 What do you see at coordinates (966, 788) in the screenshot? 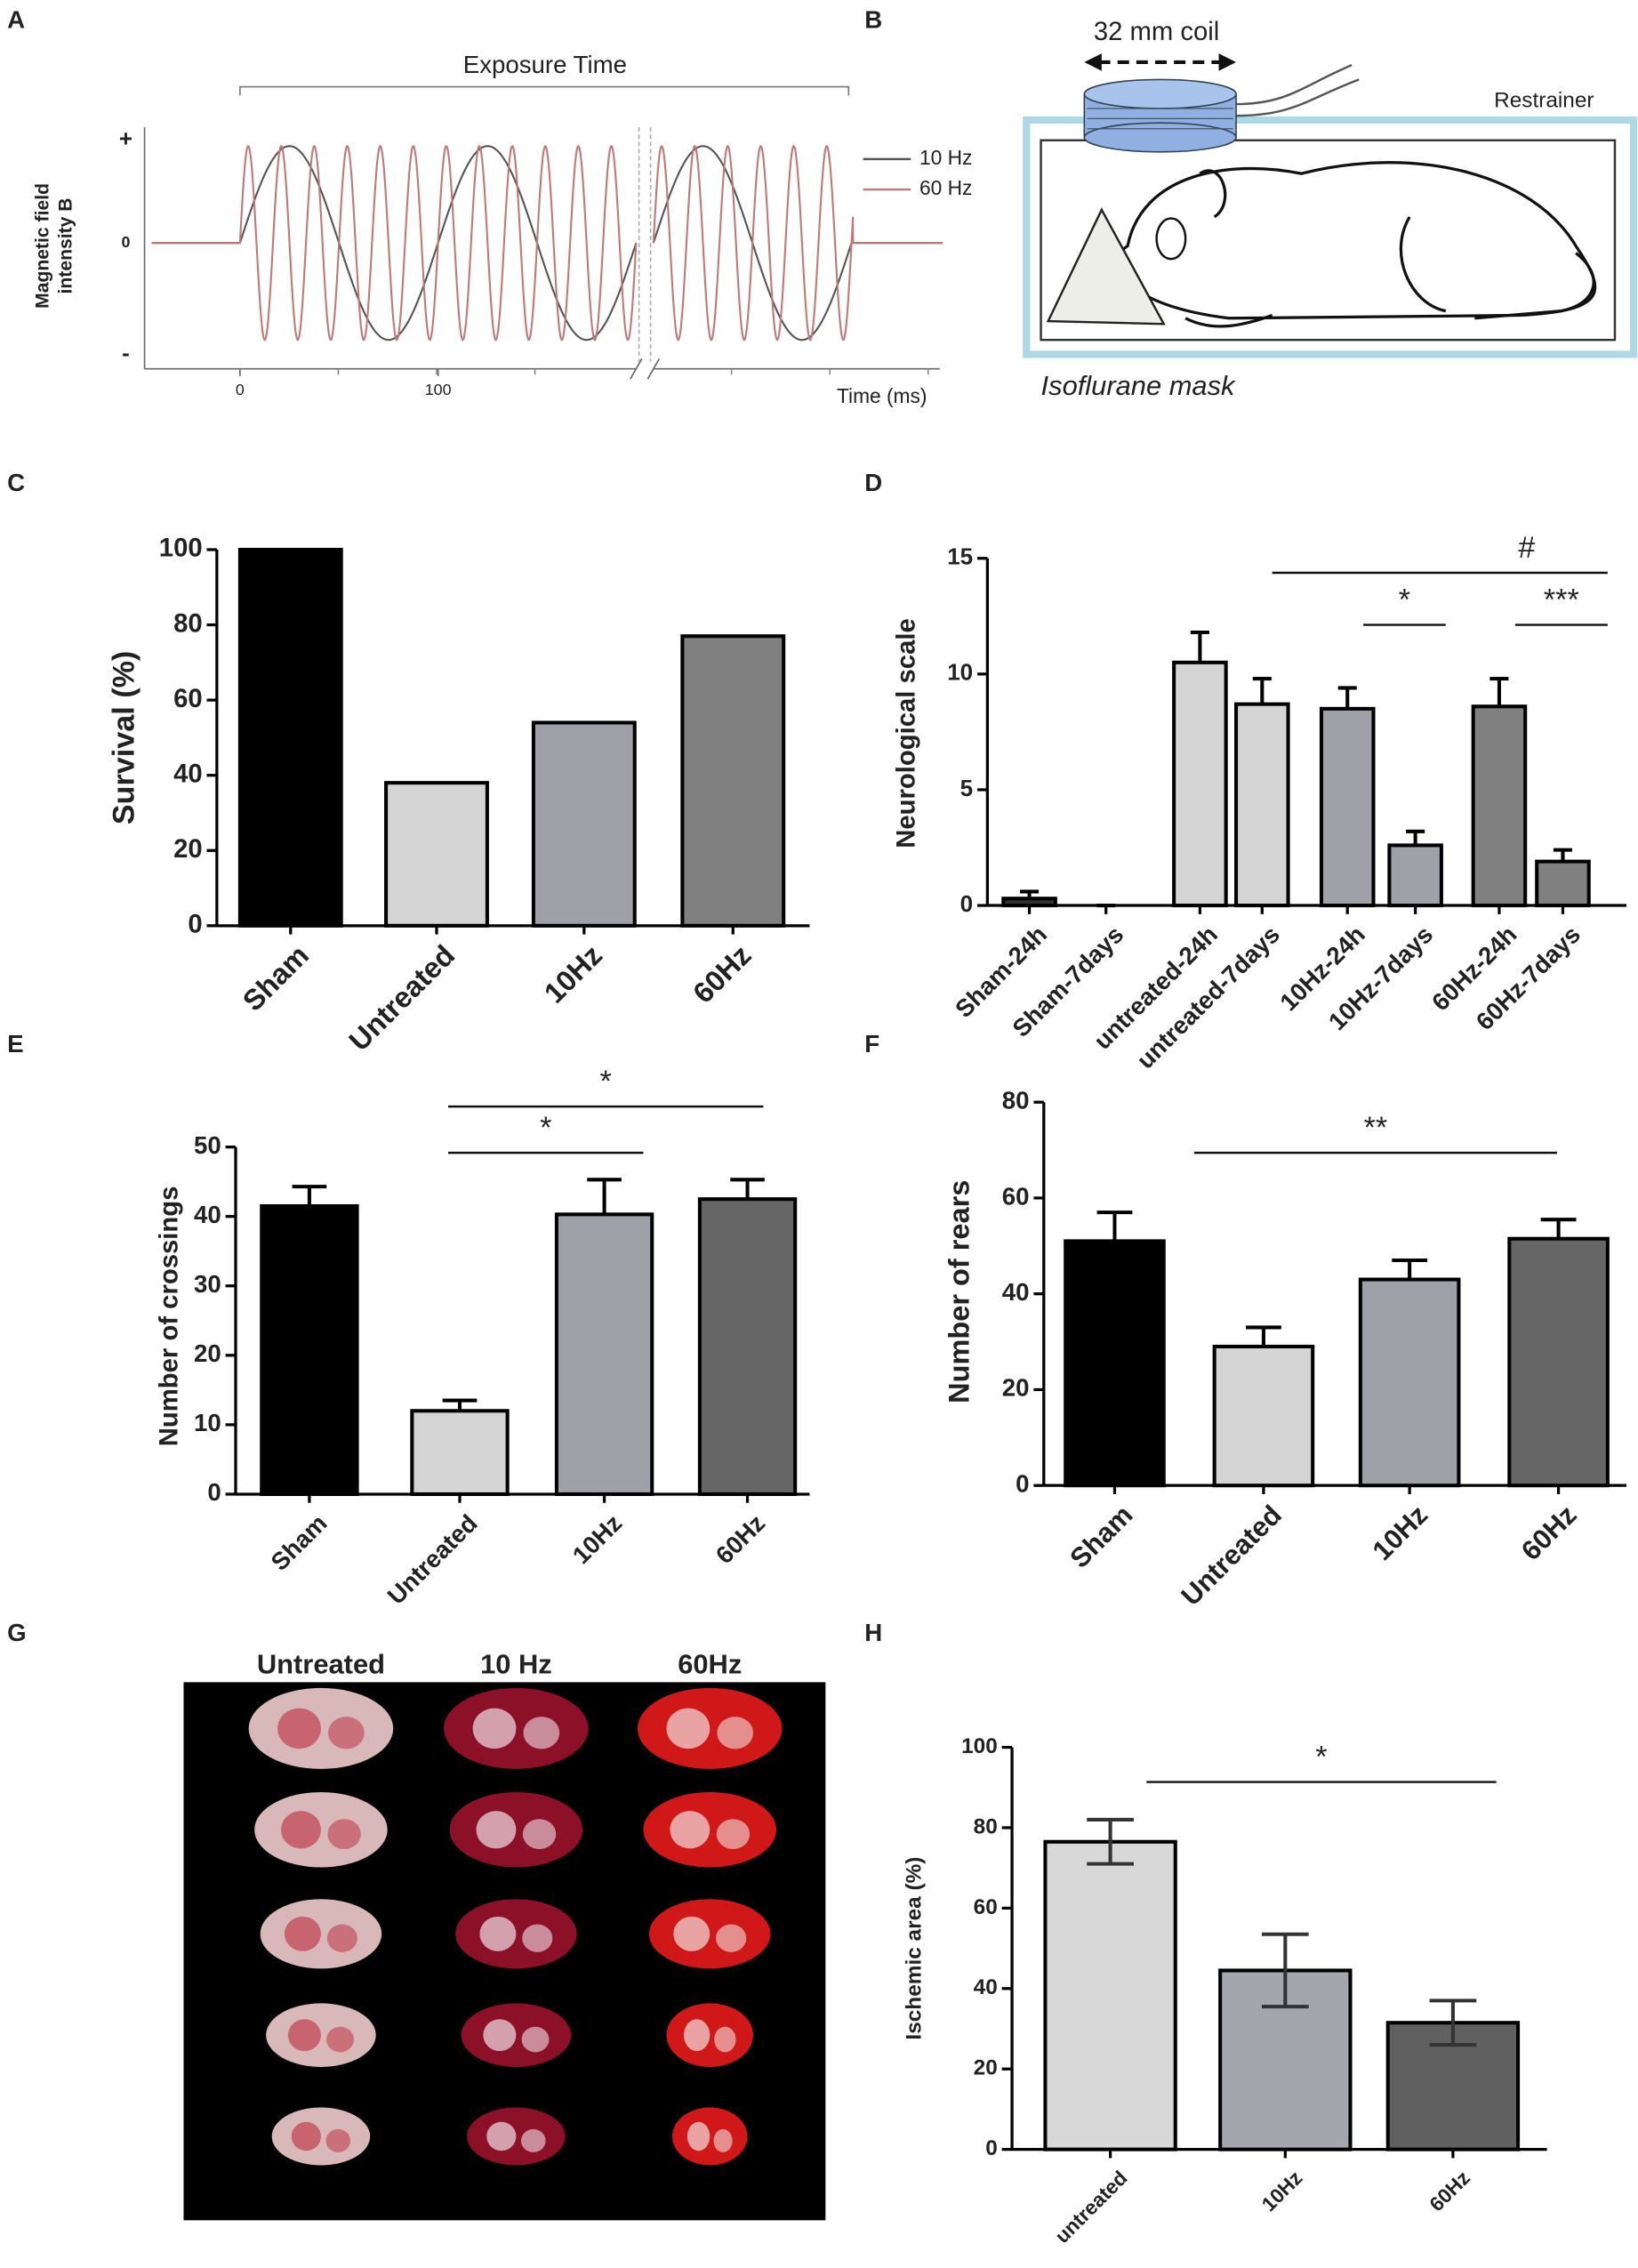
I see `y-tick-label: 5` at bounding box center [966, 788].